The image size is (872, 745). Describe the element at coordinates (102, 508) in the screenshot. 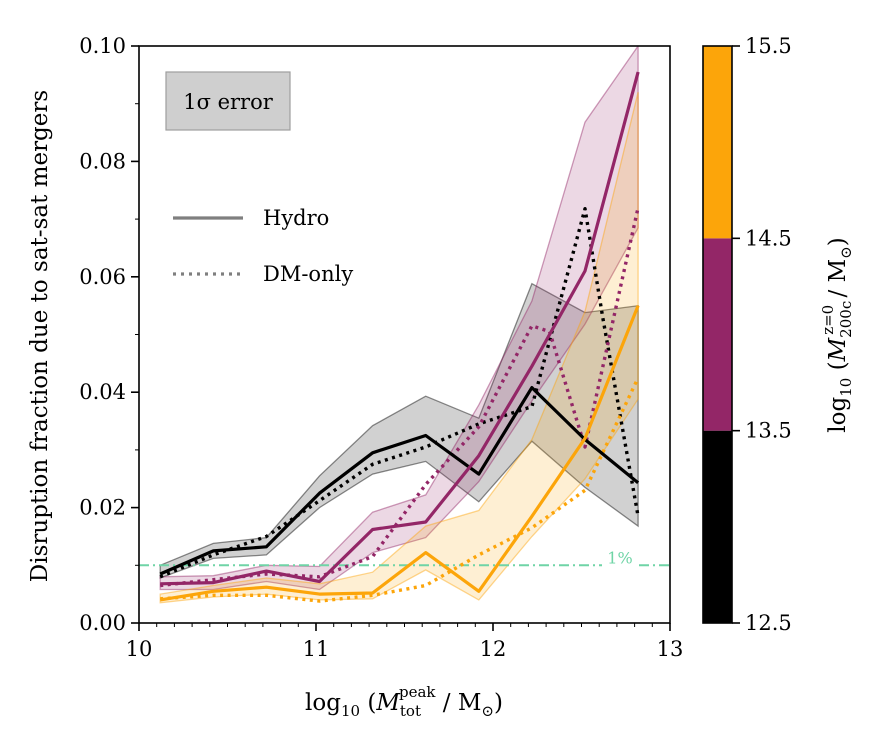

I see `y-tick-label: 0.02` at that location.